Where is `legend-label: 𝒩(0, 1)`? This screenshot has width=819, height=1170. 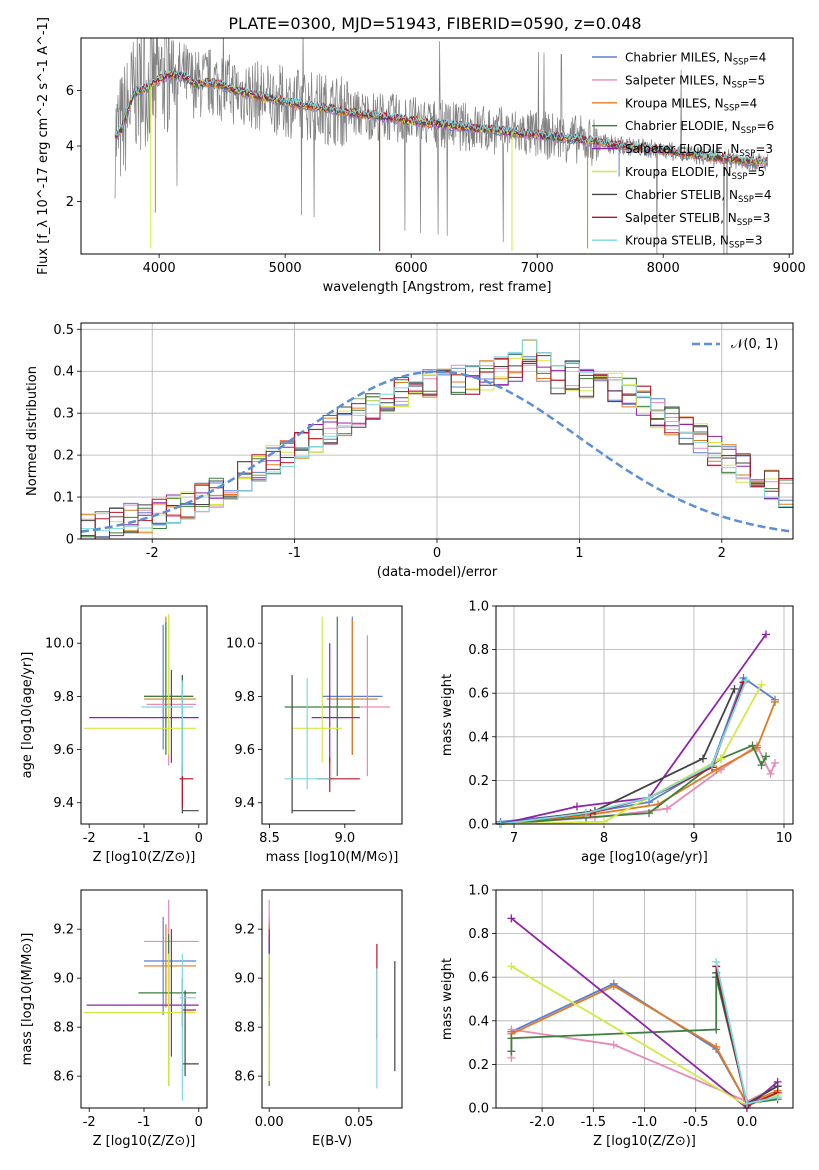 legend-label: 𝒩(0, 1) is located at coordinates (754, 344).